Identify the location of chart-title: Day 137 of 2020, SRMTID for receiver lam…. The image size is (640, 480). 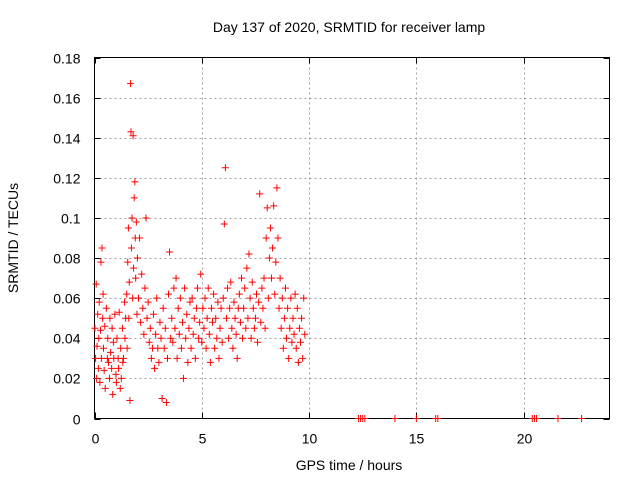
(349, 27).